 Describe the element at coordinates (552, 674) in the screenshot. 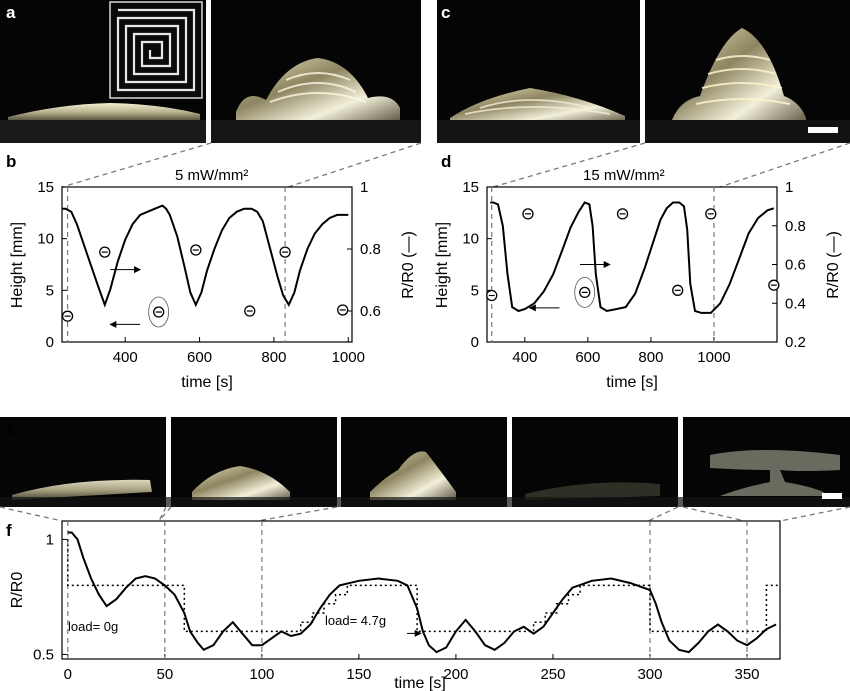

I see `x-tick-label: 250` at that location.